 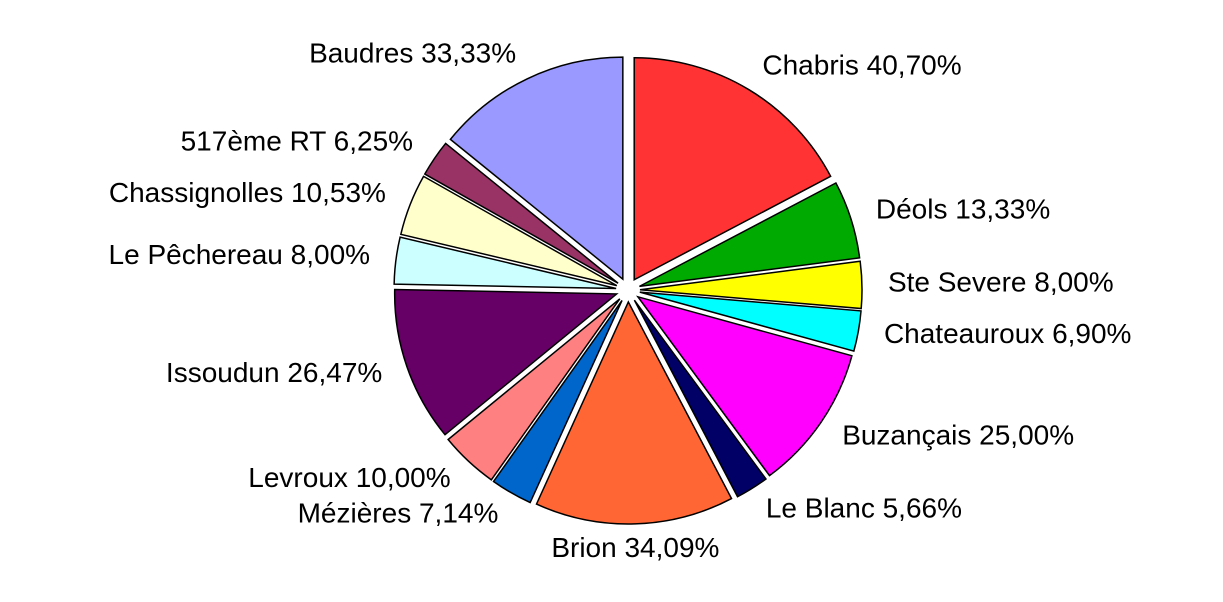 I want to click on slice-value: 5,66%, so click(x=922, y=508).